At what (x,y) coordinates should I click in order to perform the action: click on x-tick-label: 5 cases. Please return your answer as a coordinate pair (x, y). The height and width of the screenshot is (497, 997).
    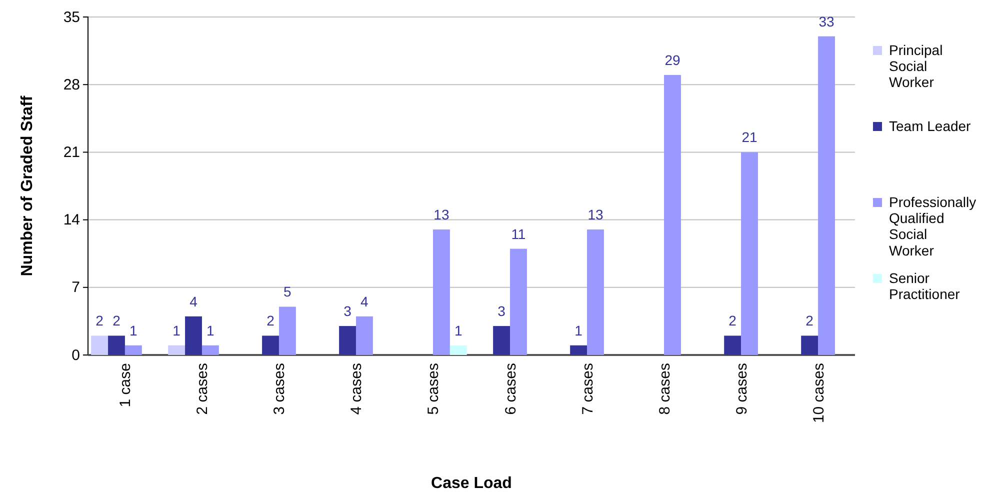
    Looking at the image, I should click on (433, 389).